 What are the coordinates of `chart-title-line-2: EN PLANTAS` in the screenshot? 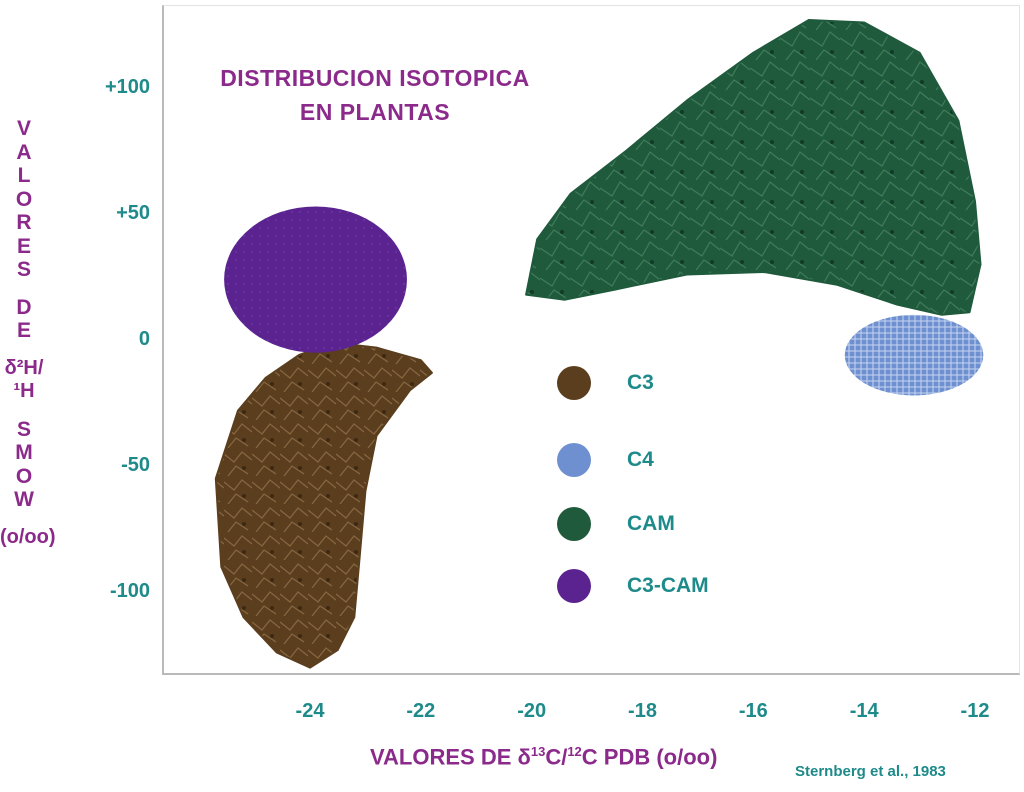 It's located at (375, 112).